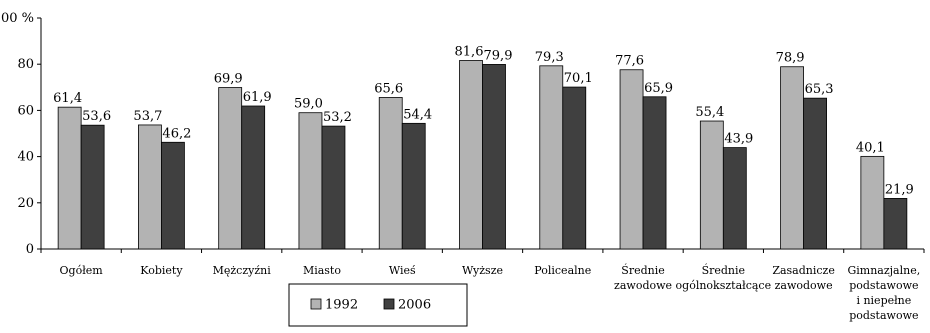 Image resolution: width=930 pixels, height=333 pixels. What do you see at coordinates (709, 112) in the screenshot?
I see `data-label-1992: 55,4` at bounding box center [709, 112].